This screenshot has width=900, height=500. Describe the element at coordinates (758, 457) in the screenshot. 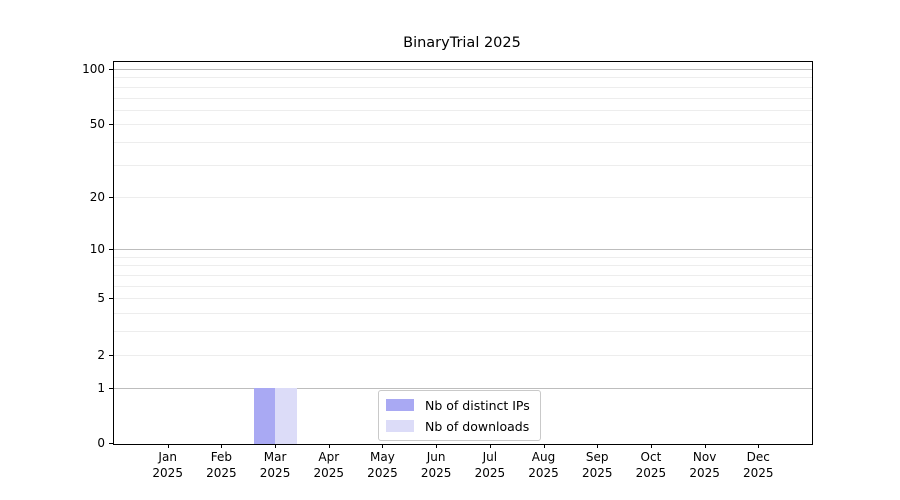

I see `x-label-month: Dec` at that location.